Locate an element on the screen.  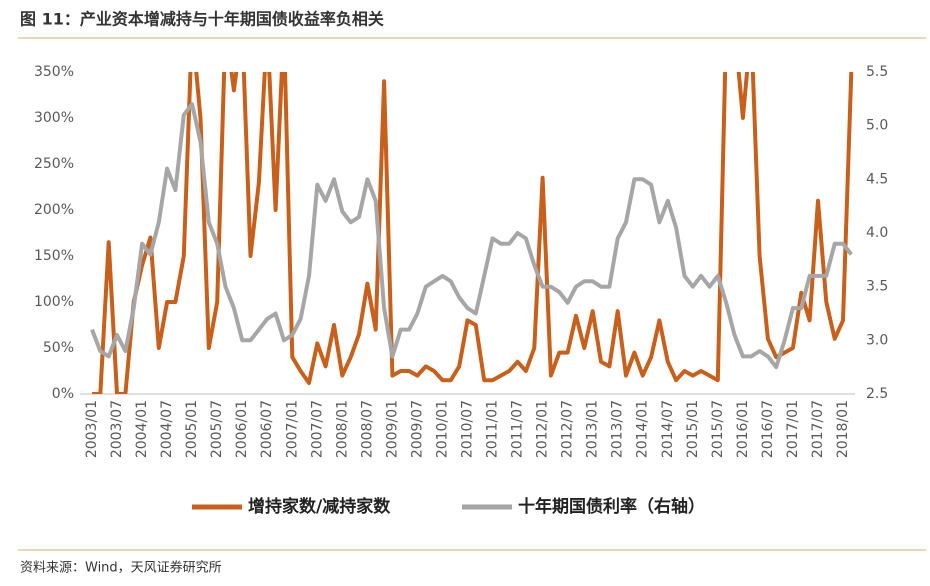
x-tick-label: 2014/07 is located at coordinates (668, 429).